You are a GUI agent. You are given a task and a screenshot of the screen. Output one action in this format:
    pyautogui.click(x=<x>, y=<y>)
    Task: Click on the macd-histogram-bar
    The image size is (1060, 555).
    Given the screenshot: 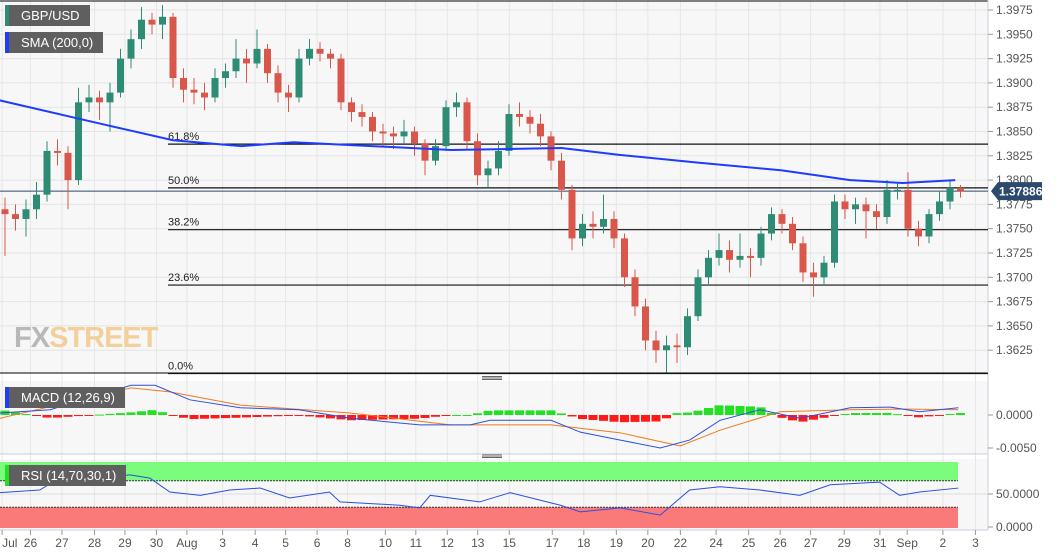 What is the action you would take?
    pyautogui.click(x=561, y=414)
    